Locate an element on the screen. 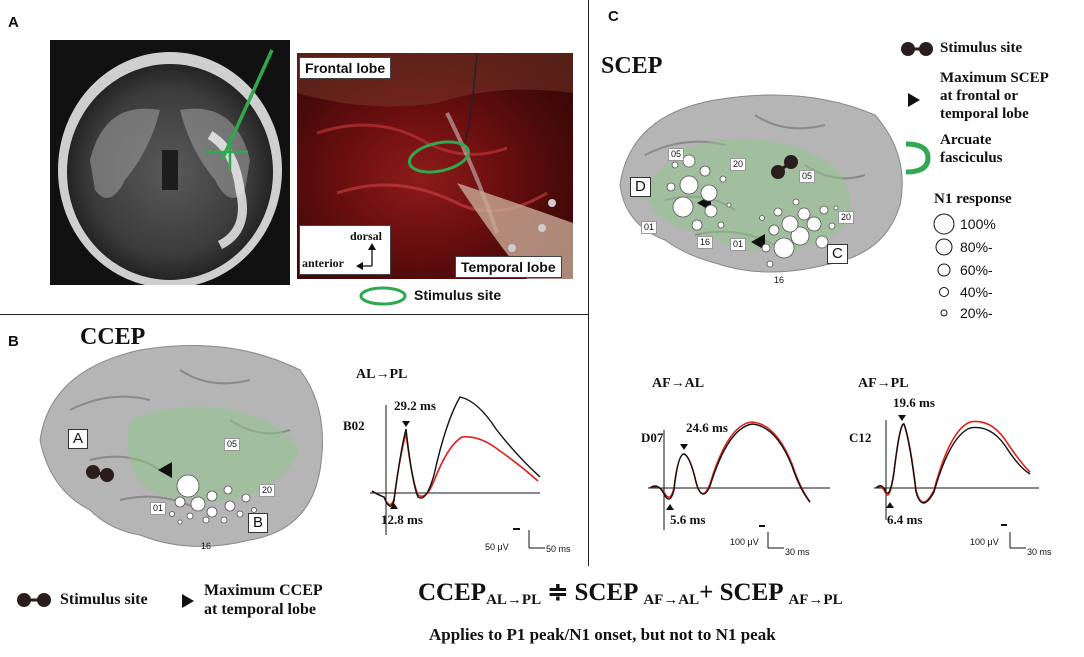 The height and width of the screenshot is (657, 1084). n1-size-40: 40%- is located at coordinates (976, 292).